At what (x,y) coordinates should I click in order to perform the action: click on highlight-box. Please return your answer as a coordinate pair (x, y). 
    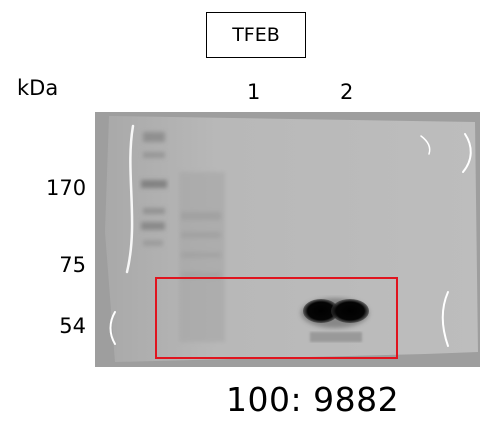
    Looking at the image, I should click on (276, 318).